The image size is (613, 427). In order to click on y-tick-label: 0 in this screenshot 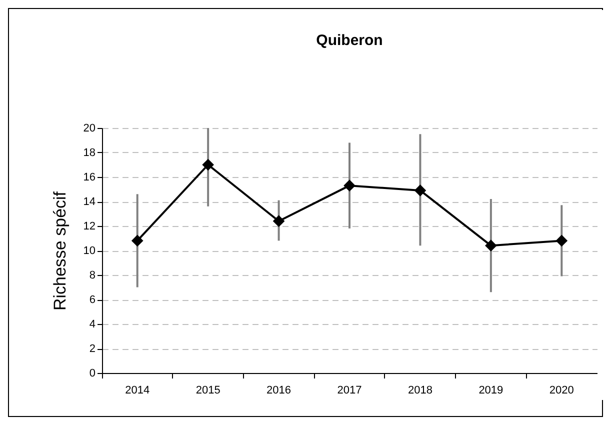, I will do `click(92, 374)`.